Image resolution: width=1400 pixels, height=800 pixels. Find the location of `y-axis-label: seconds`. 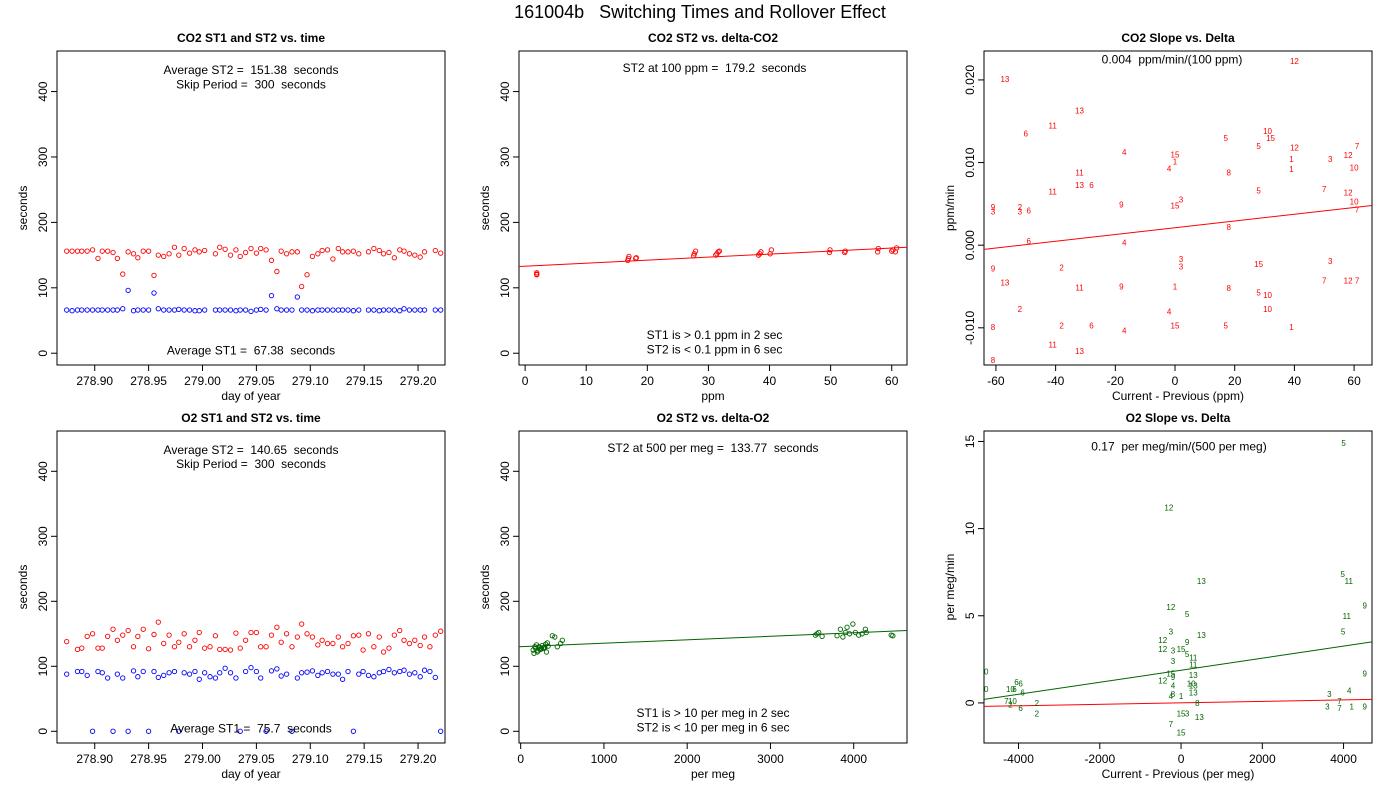

y-axis-label: seconds is located at coordinates (485, 587).